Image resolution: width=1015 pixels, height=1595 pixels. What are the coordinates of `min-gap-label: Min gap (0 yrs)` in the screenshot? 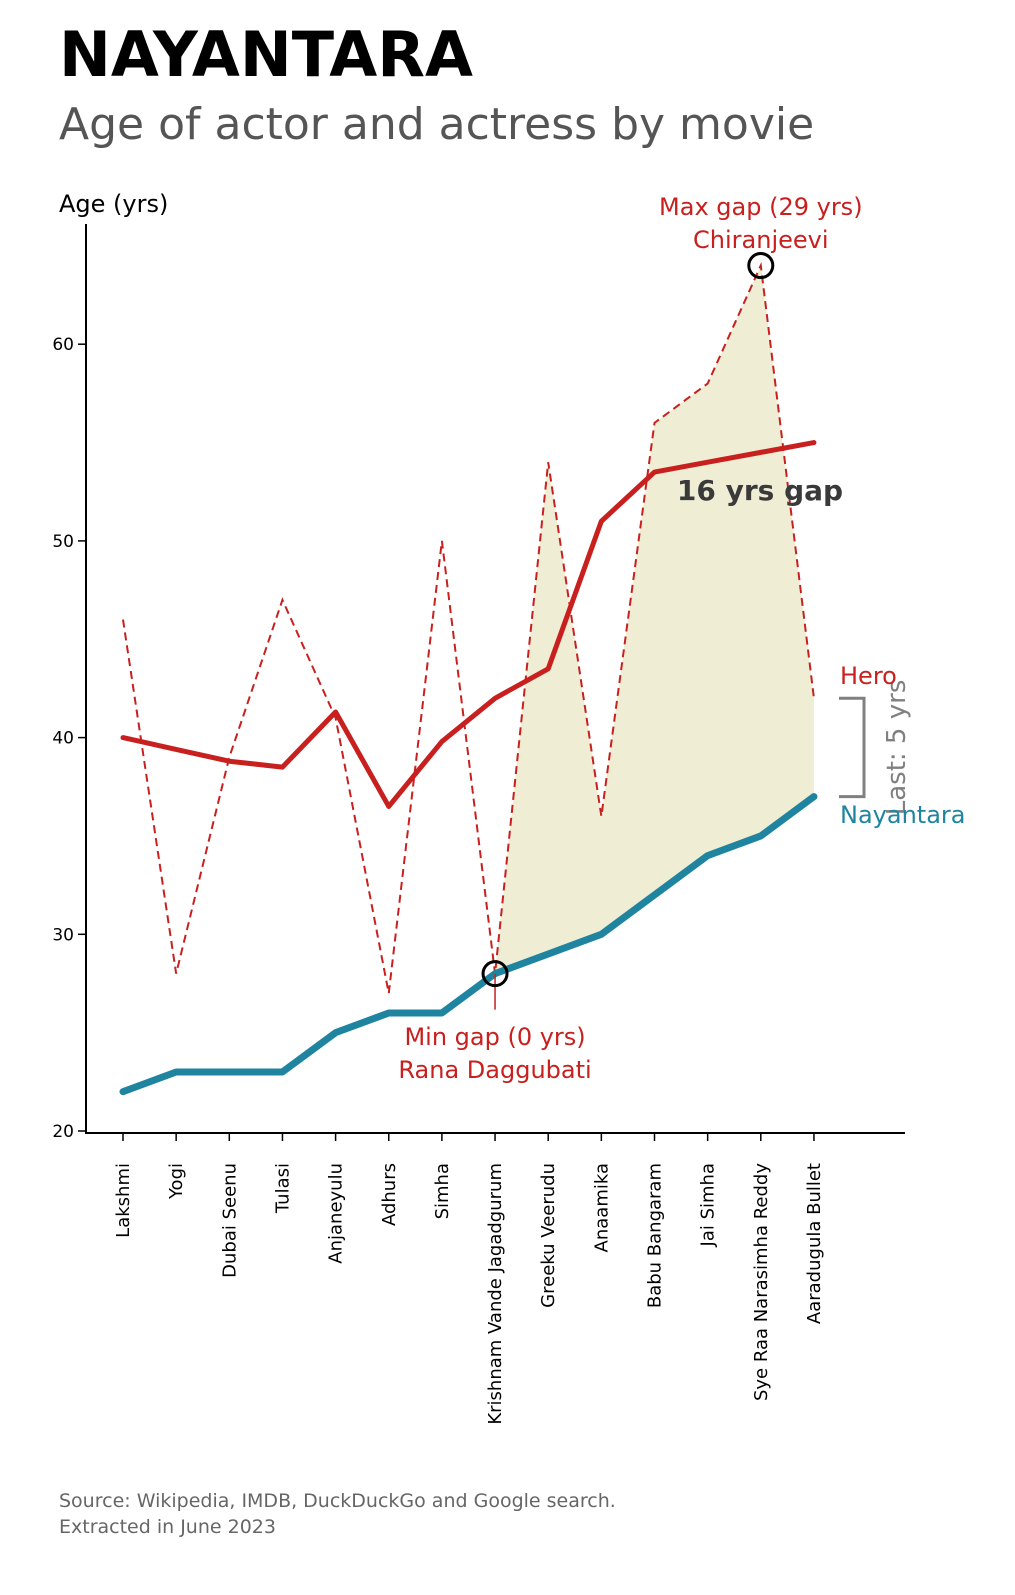 It's located at (494, 1037).